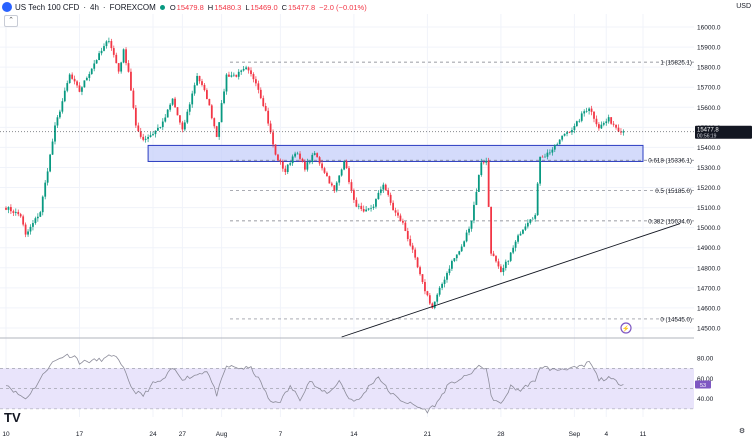 This screenshot has width=753, height=443. I want to click on symbol-name: US Tech 100 CFD, so click(47, 7).